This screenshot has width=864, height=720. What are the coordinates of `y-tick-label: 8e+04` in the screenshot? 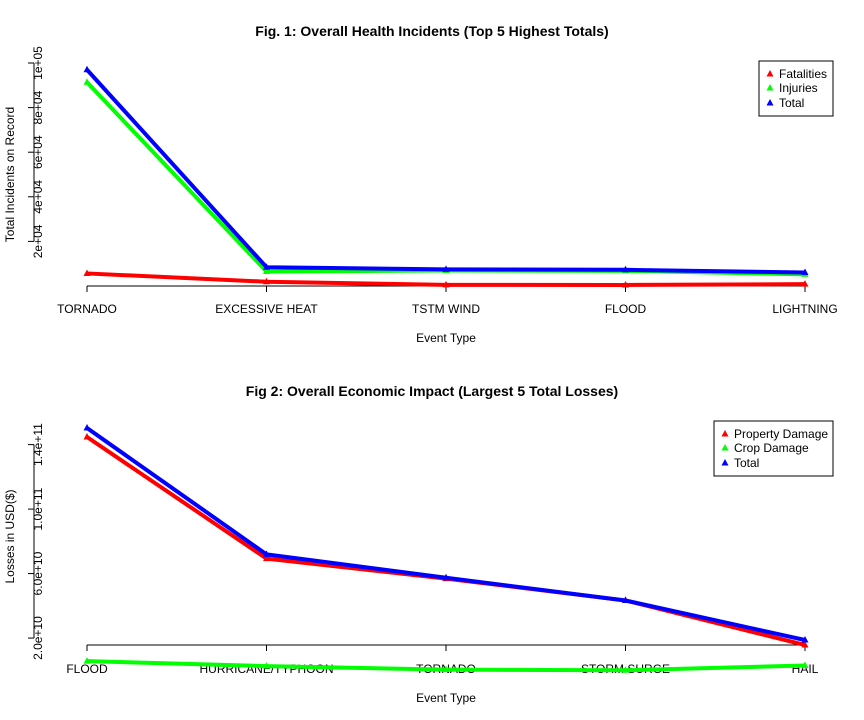 It's located at (38, 107).